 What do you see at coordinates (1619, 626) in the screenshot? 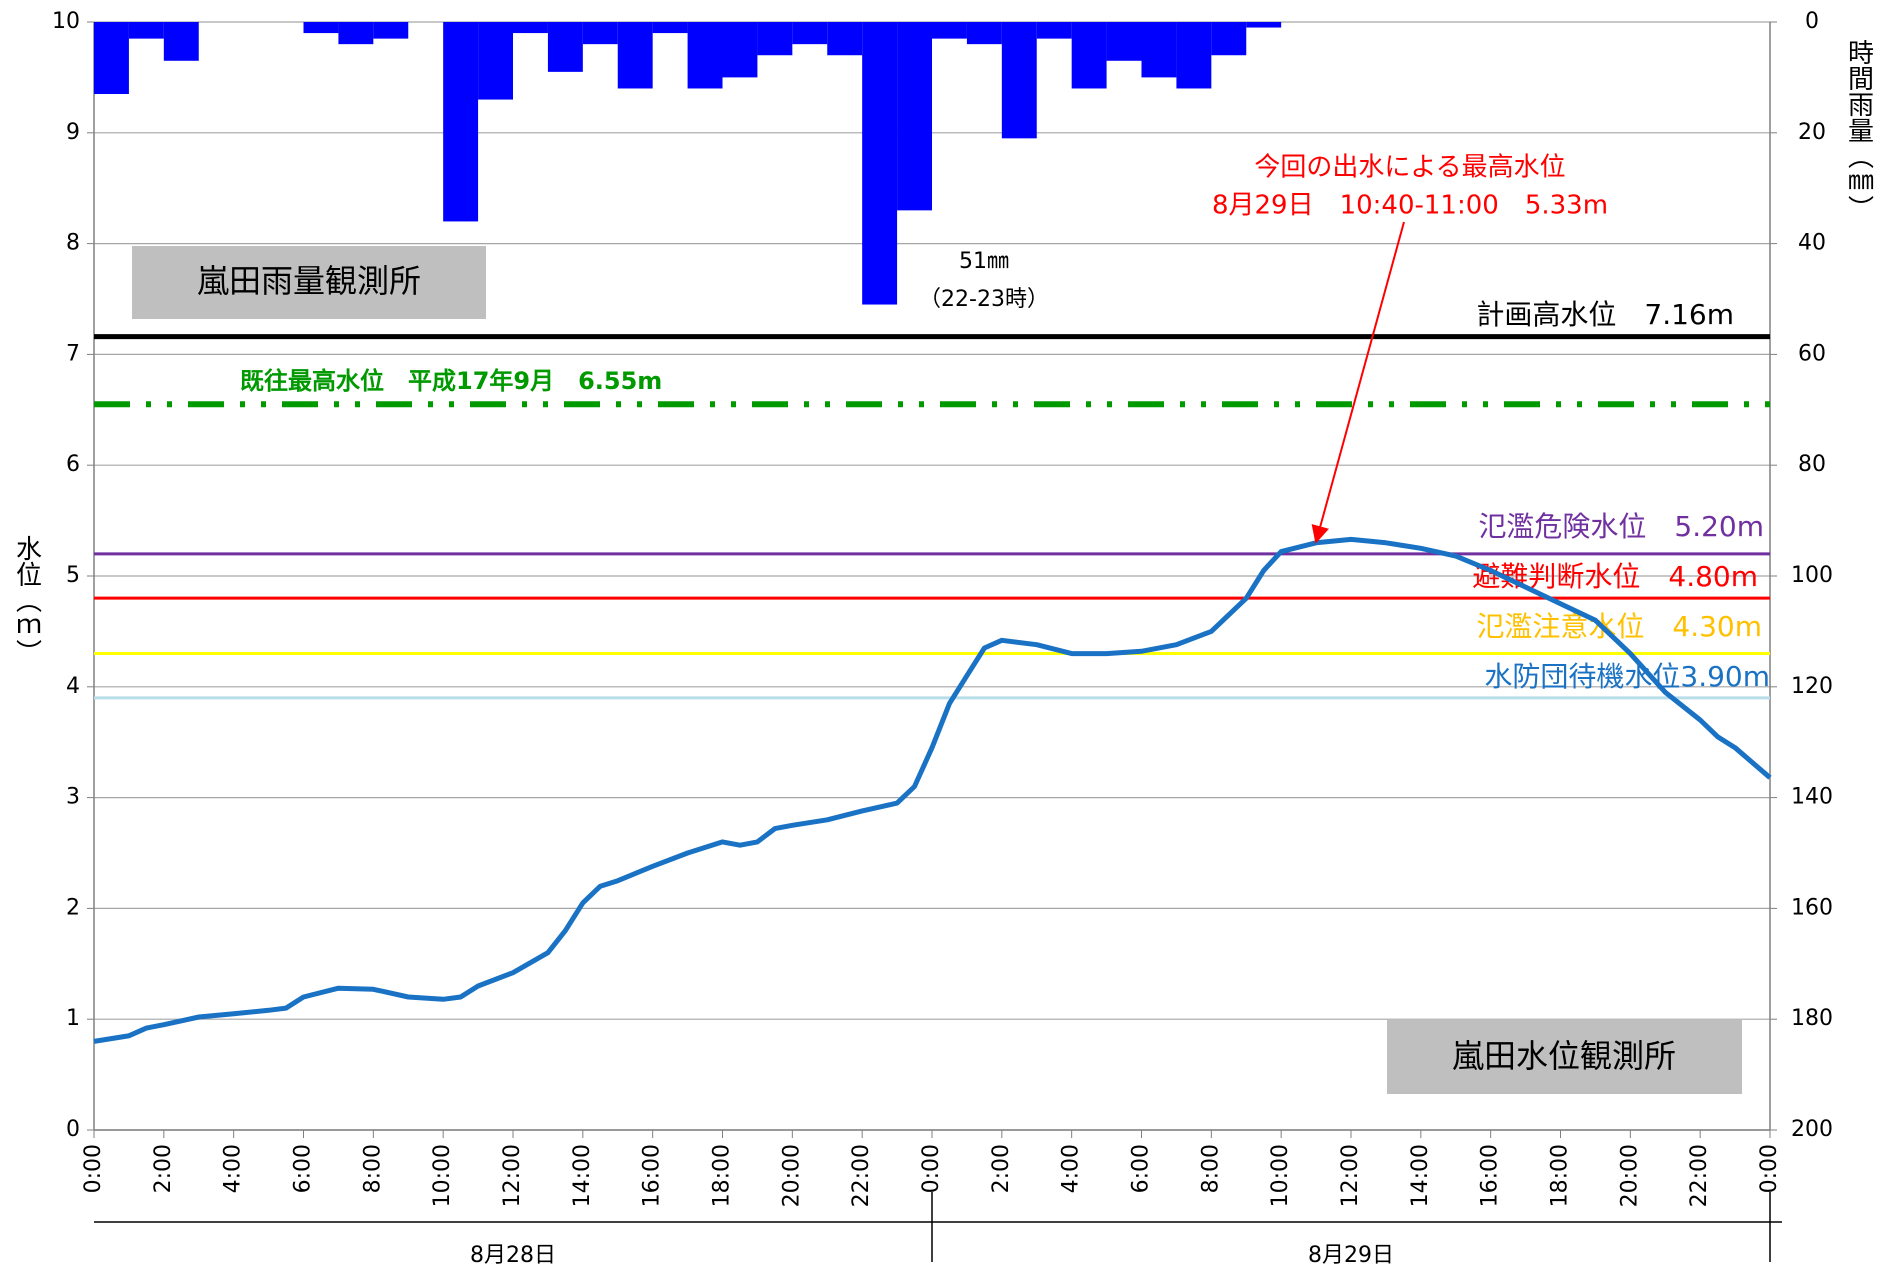
I see `reference-label: 氾濫注意水位 4.30m` at bounding box center [1619, 626].